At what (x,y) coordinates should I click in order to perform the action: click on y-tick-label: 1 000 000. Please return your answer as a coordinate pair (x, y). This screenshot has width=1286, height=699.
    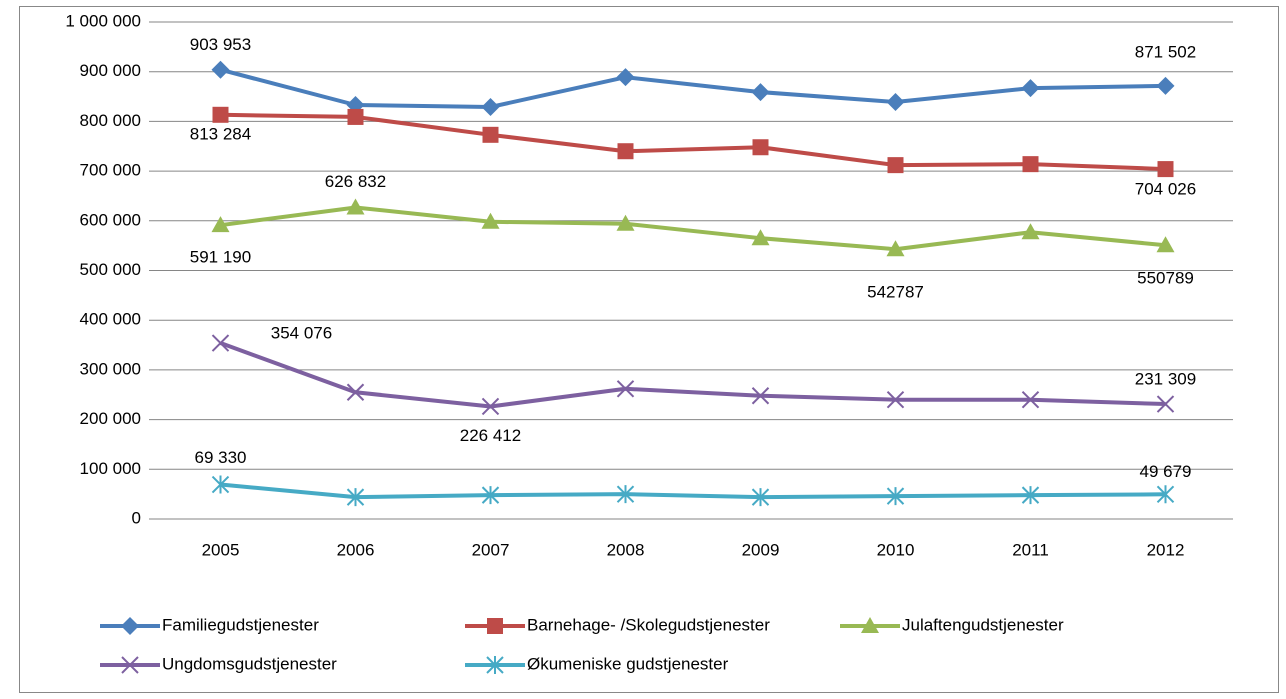
    Looking at the image, I should click on (103, 20).